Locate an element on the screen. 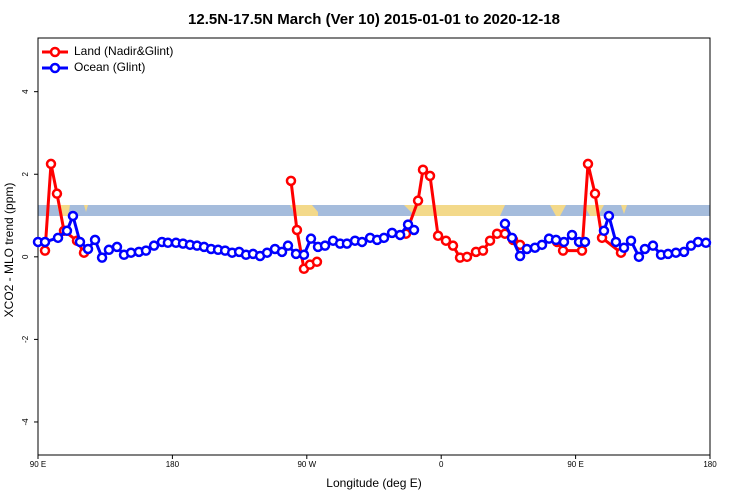 The width and height of the screenshot is (750, 500). legend: Land (Nadir&Glint) Ocean (Glint) is located at coordinates (107, 59).